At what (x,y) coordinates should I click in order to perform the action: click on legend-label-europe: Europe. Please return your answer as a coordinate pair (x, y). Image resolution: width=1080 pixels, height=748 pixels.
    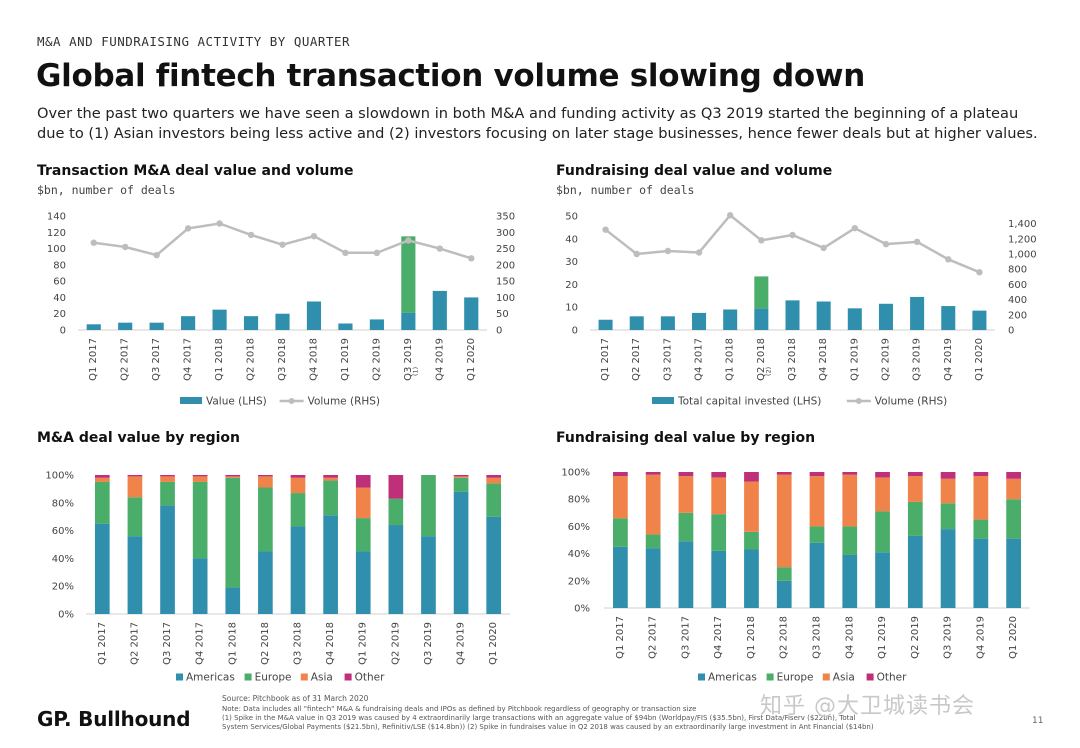
    Looking at the image, I should click on (795, 678).